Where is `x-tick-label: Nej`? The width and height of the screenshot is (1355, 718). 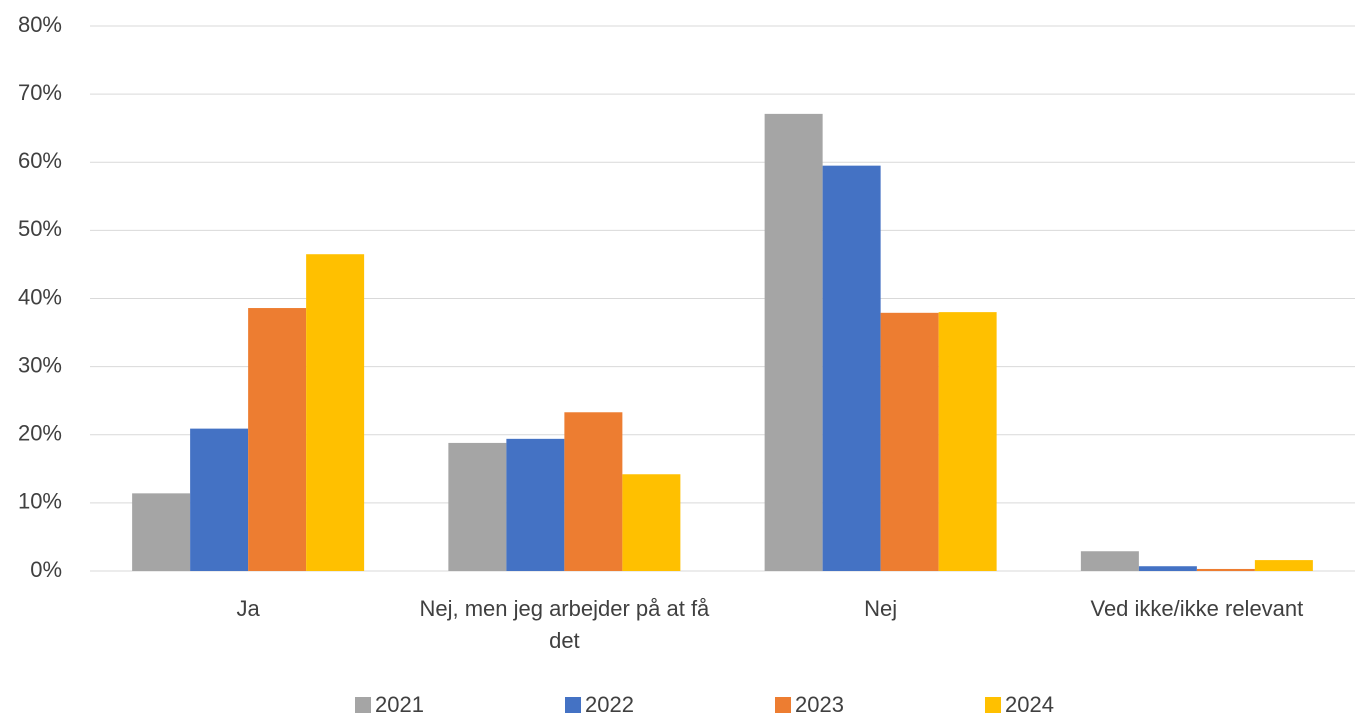 x-tick-label: Nej is located at coordinates (881, 608).